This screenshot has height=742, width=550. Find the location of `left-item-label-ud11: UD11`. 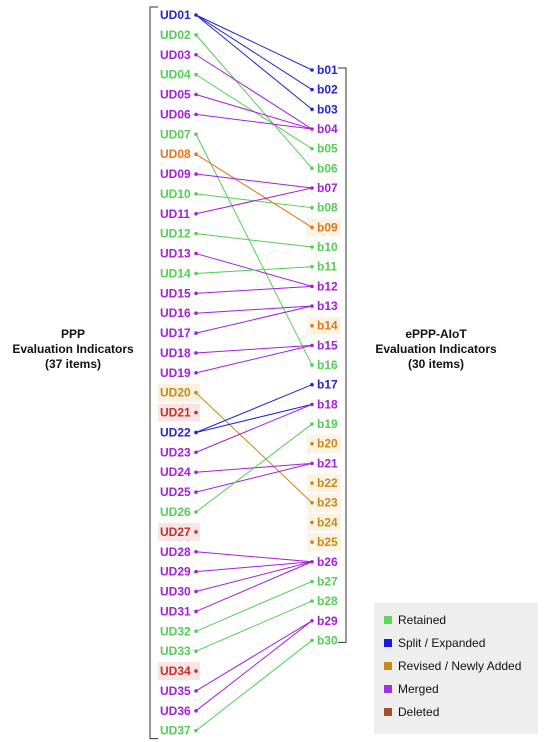

left-item-label-ud11: UD11 is located at coordinates (175, 214).